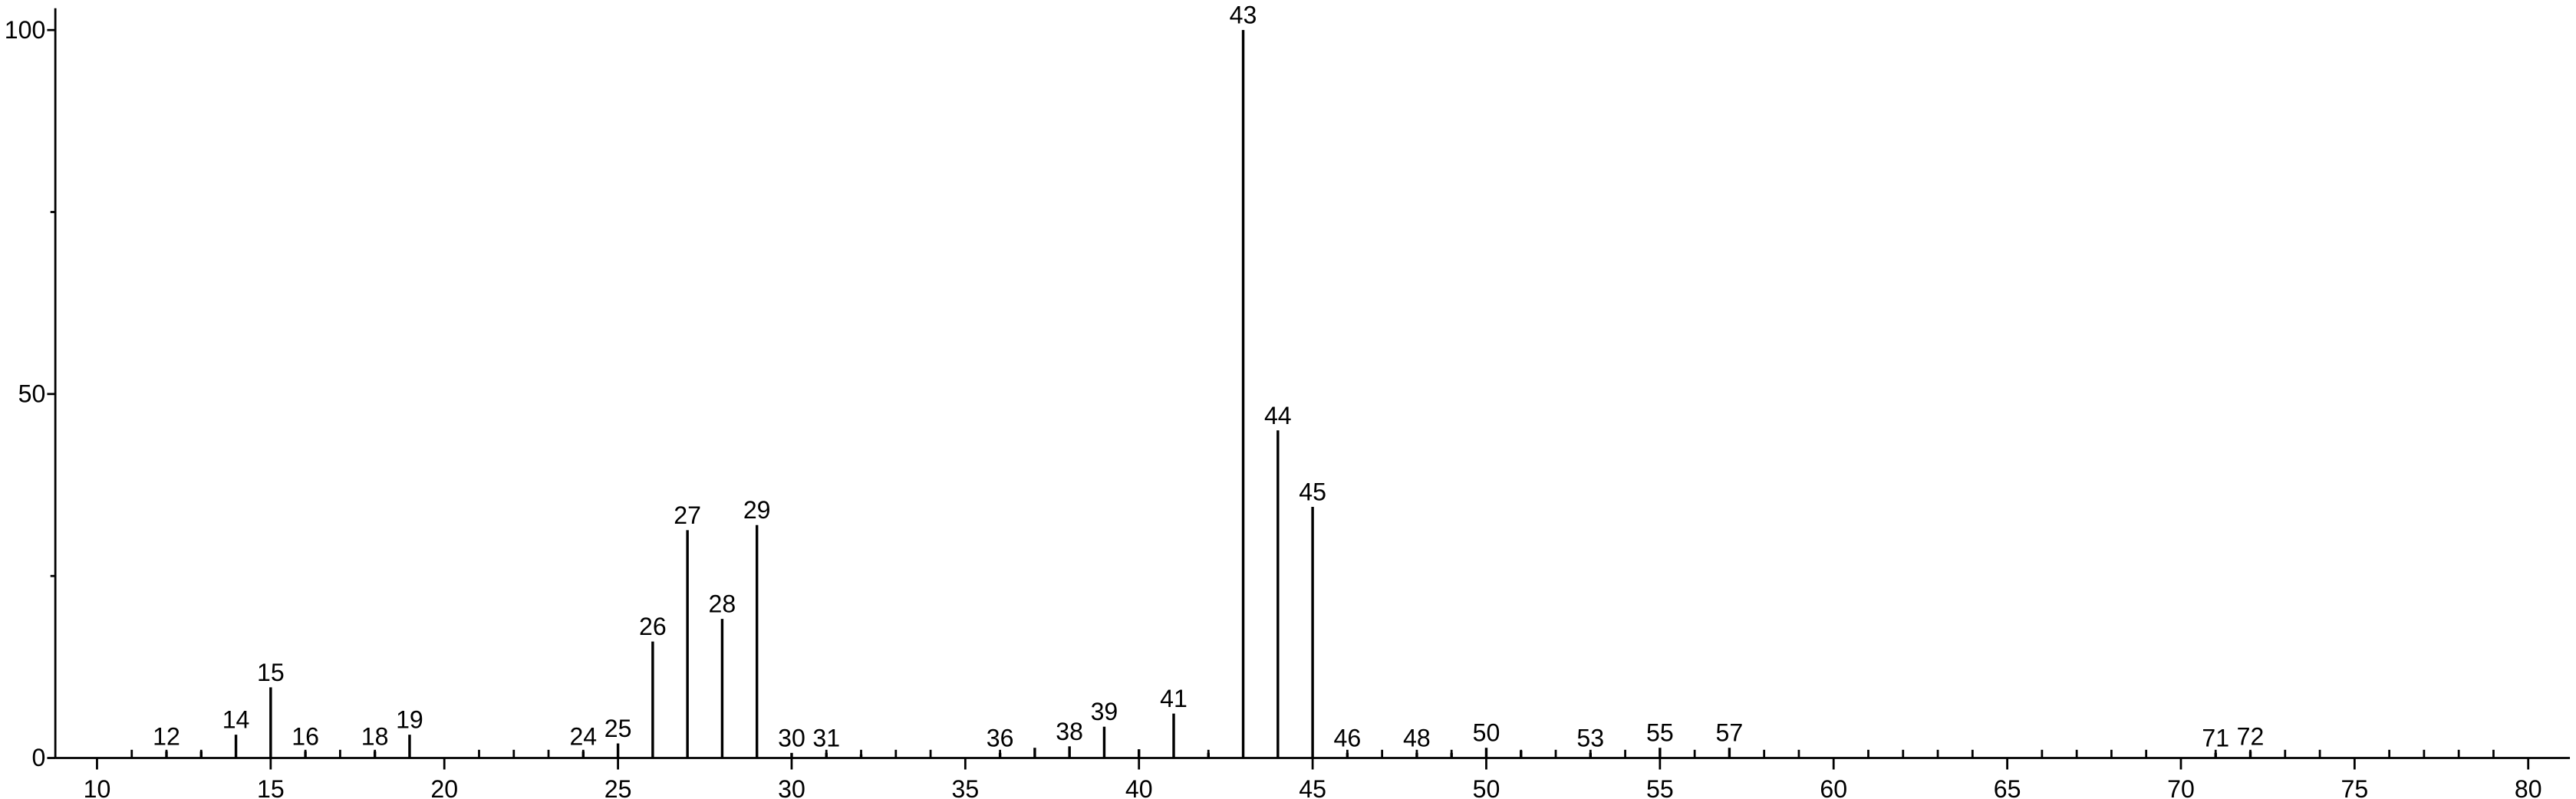 This screenshot has width=2576, height=799. I want to click on peak-label: 15, so click(271, 672).